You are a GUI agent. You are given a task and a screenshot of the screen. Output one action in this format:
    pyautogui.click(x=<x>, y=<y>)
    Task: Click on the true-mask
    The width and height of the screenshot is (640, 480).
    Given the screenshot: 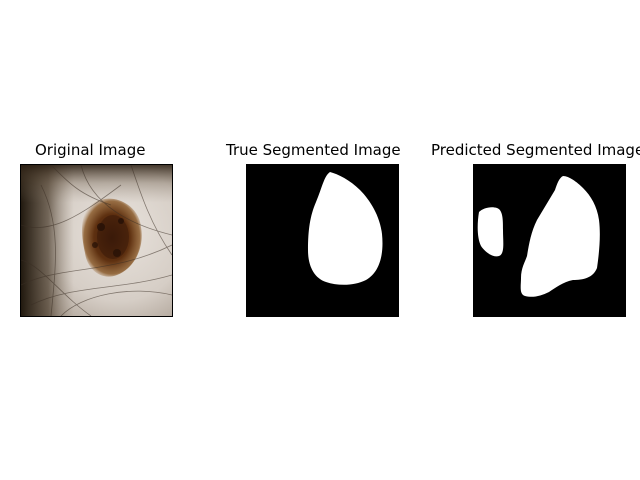 What is the action you would take?
    pyautogui.click(x=345, y=228)
    